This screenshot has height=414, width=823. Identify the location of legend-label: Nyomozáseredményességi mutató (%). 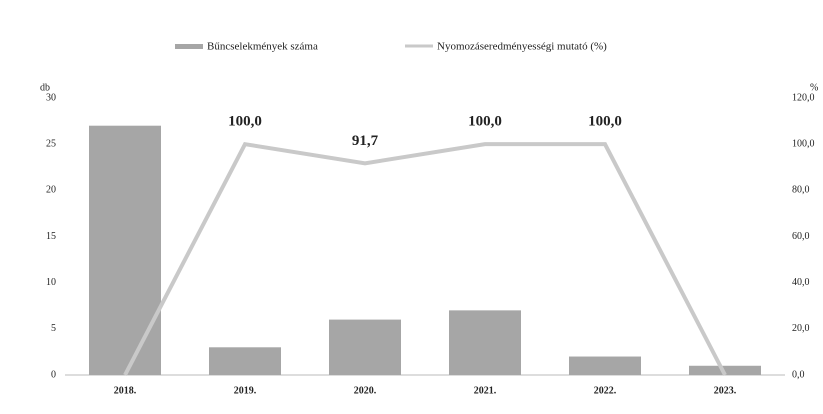
(522, 47).